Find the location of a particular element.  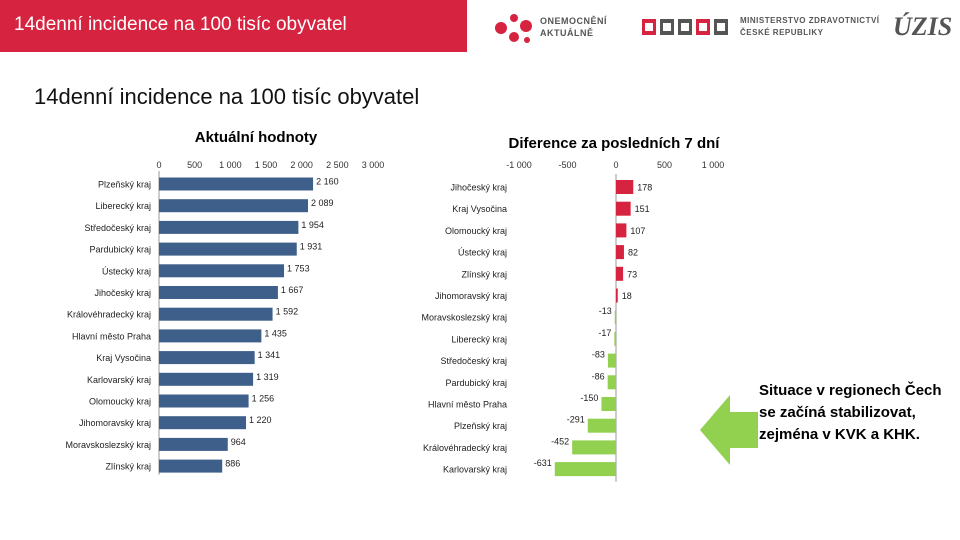

chart1-title: Aktuální hodnoty is located at coordinates (256, 137).